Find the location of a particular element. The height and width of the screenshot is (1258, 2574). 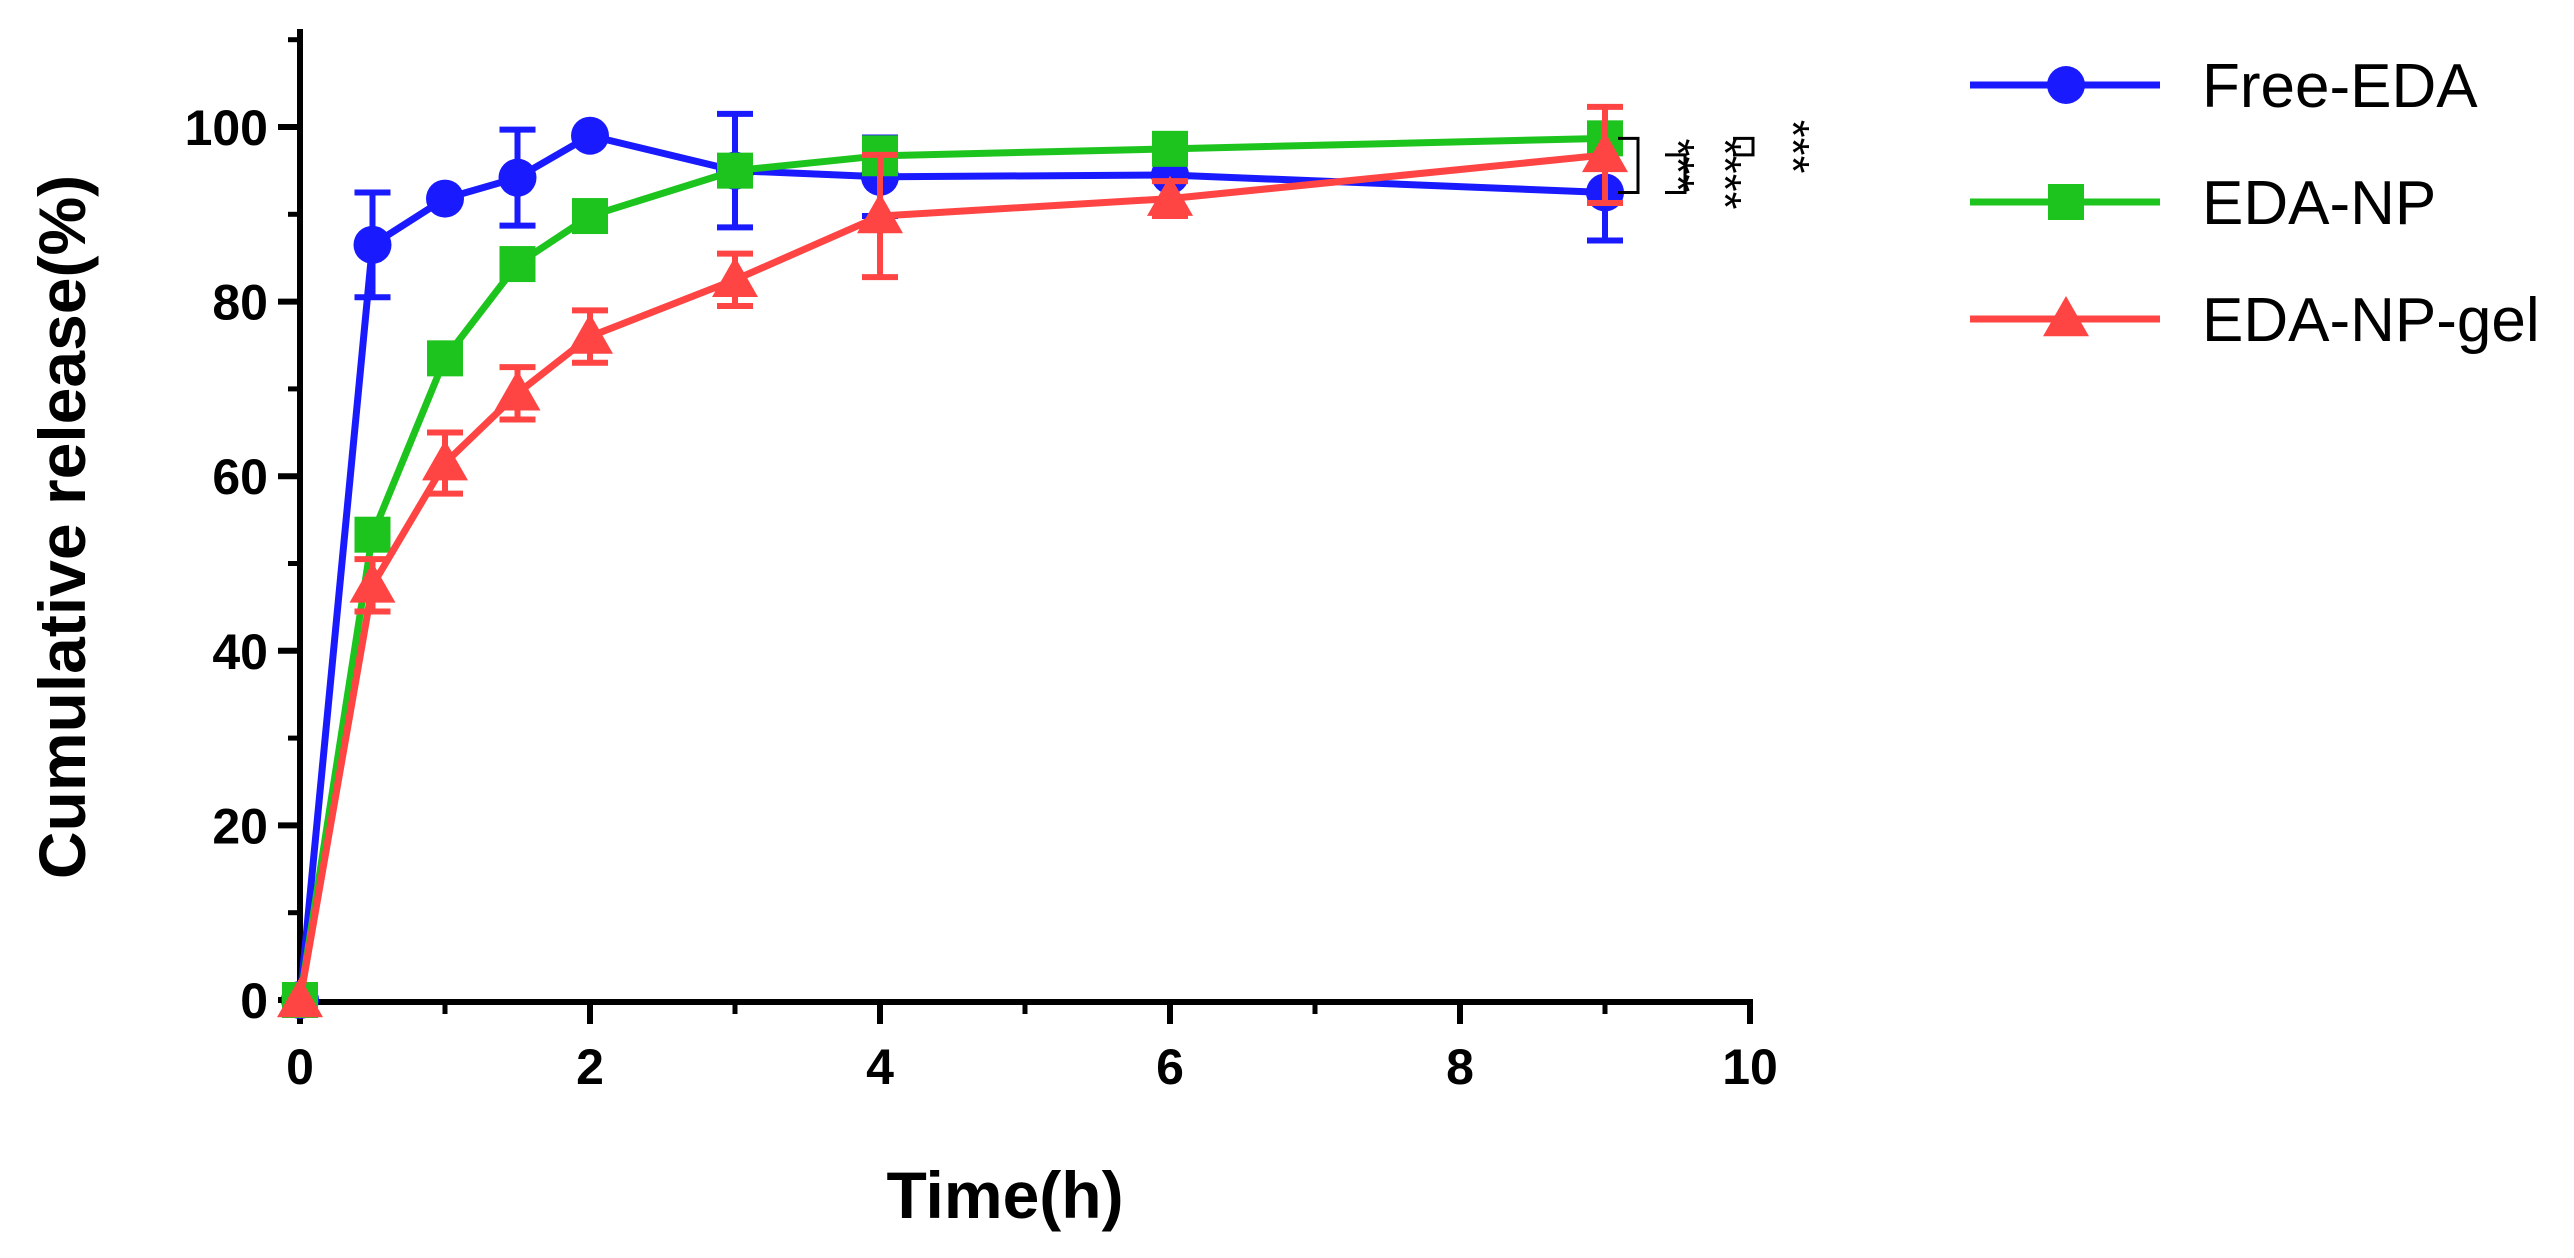

significance-label: **** is located at coordinates (1725, 174).